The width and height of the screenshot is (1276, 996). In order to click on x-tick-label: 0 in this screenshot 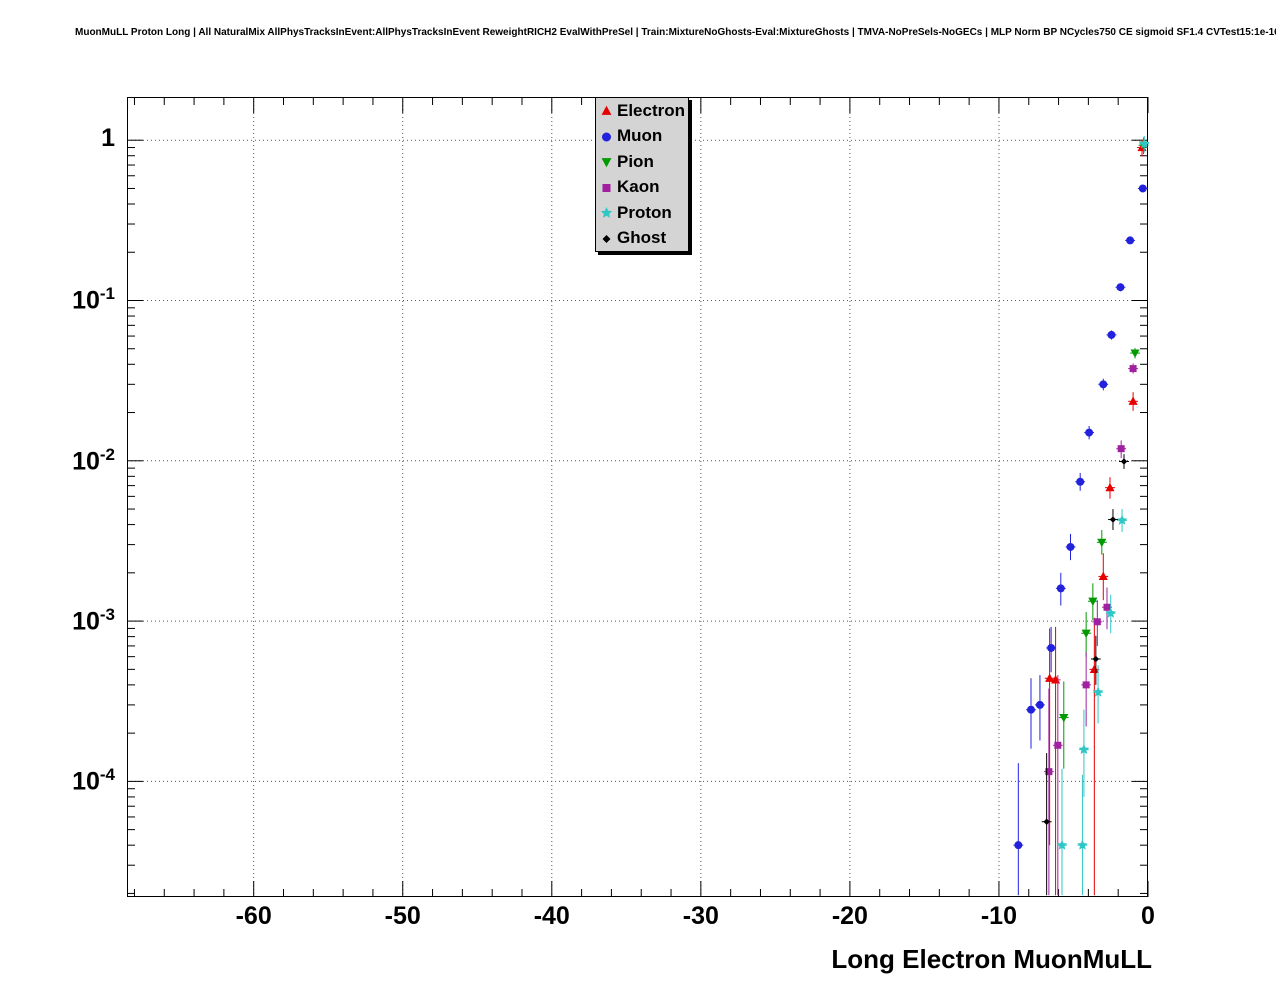, I will do `click(1148, 916)`.